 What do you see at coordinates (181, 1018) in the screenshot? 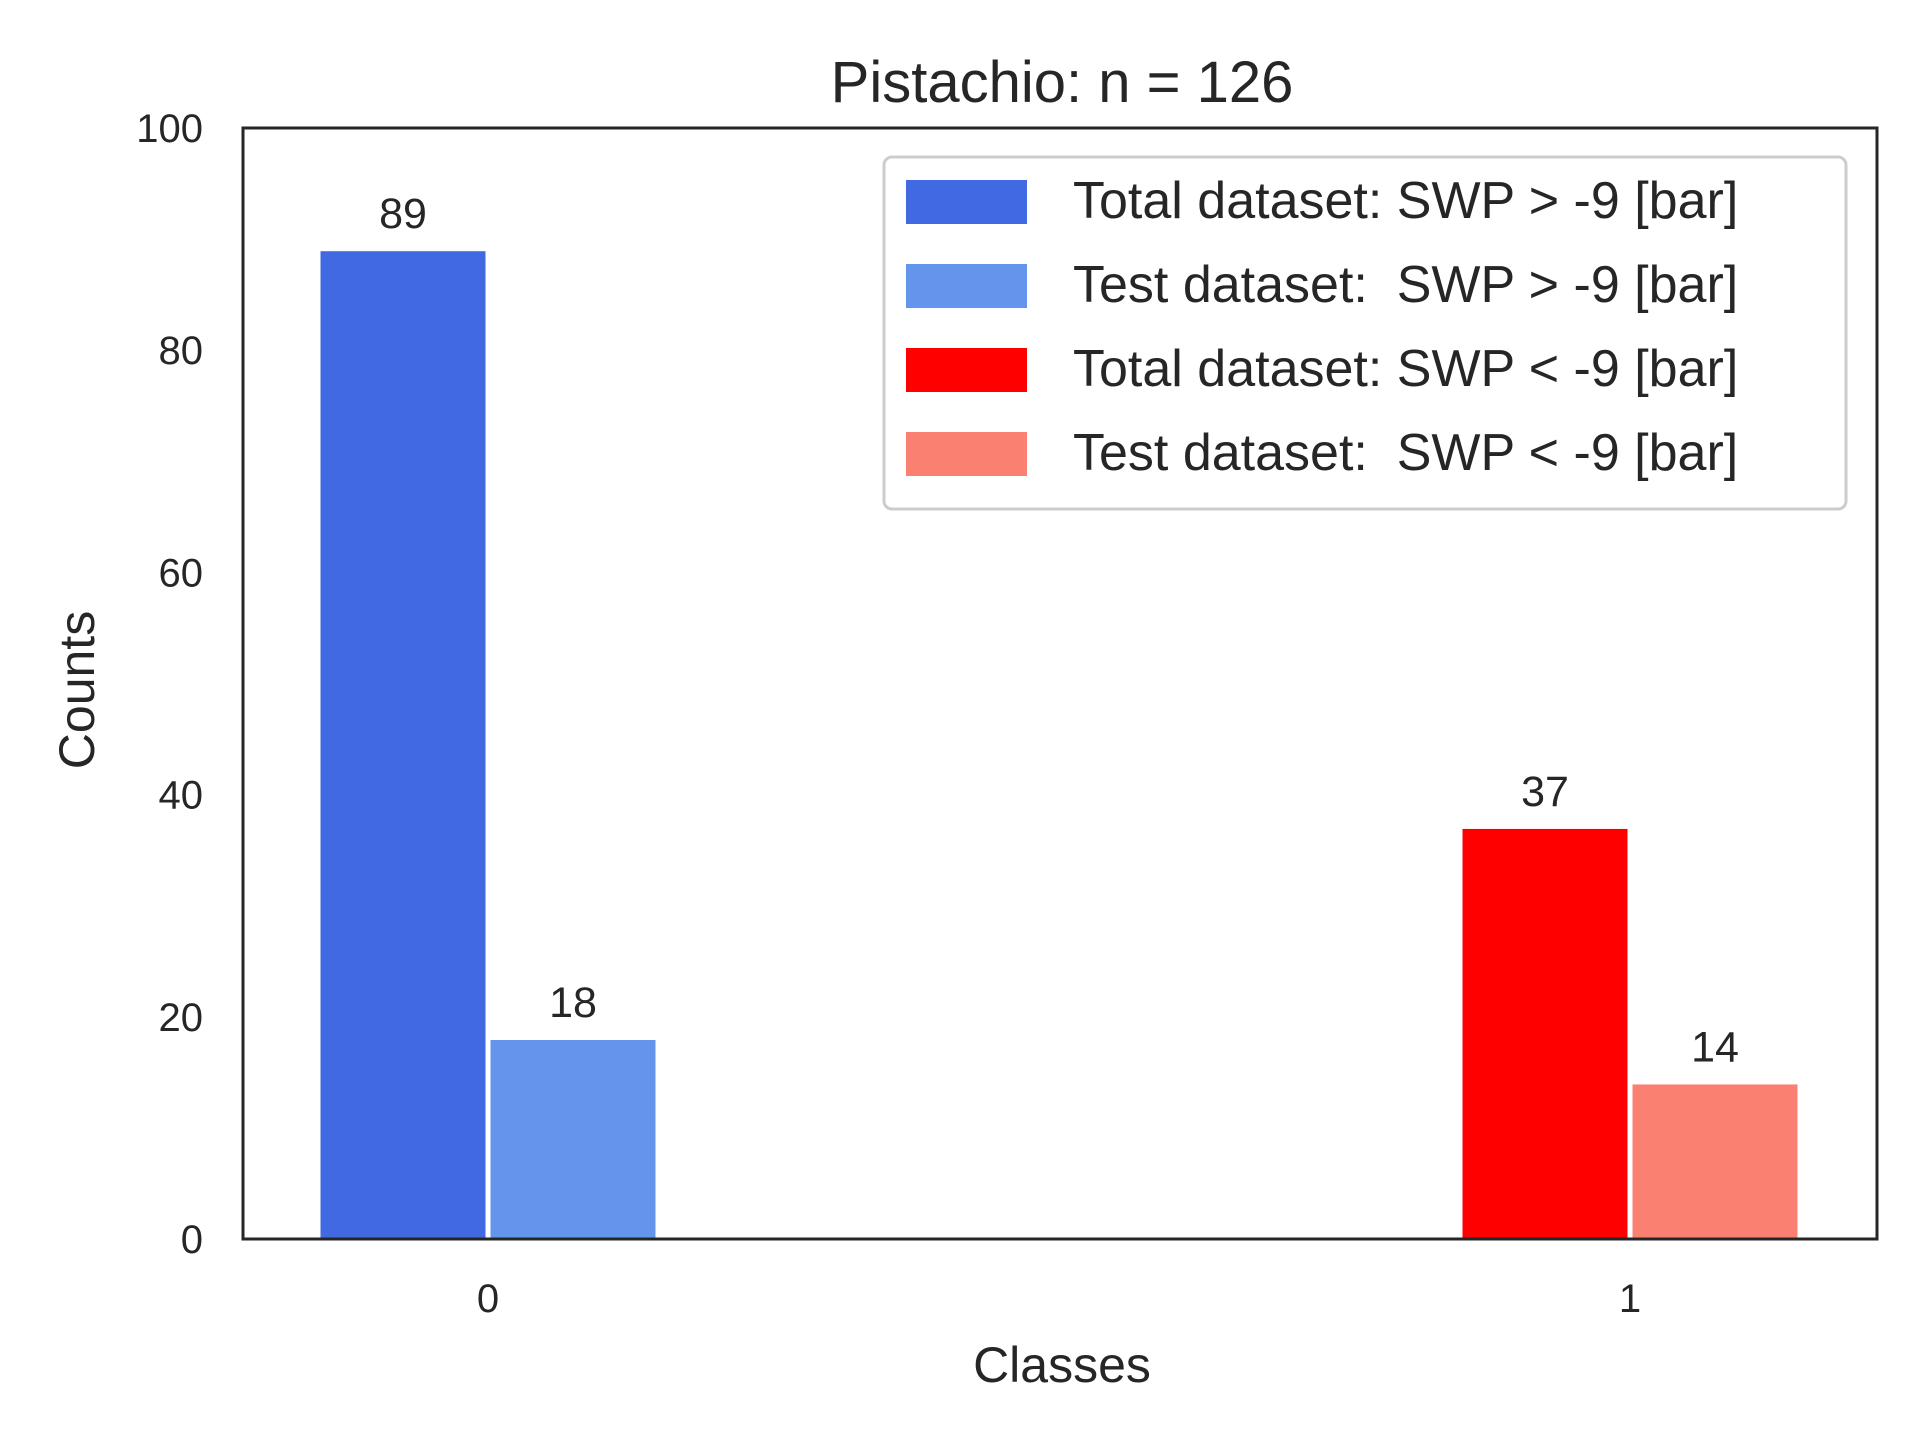
I see `y-tick-label: 20` at bounding box center [181, 1018].